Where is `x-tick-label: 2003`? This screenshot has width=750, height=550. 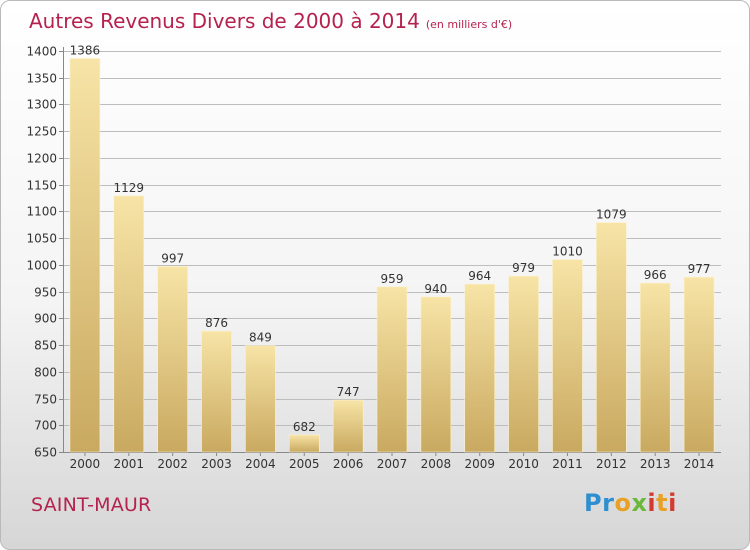 x-tick-label: 2003 is located at coordinates (216, 464).